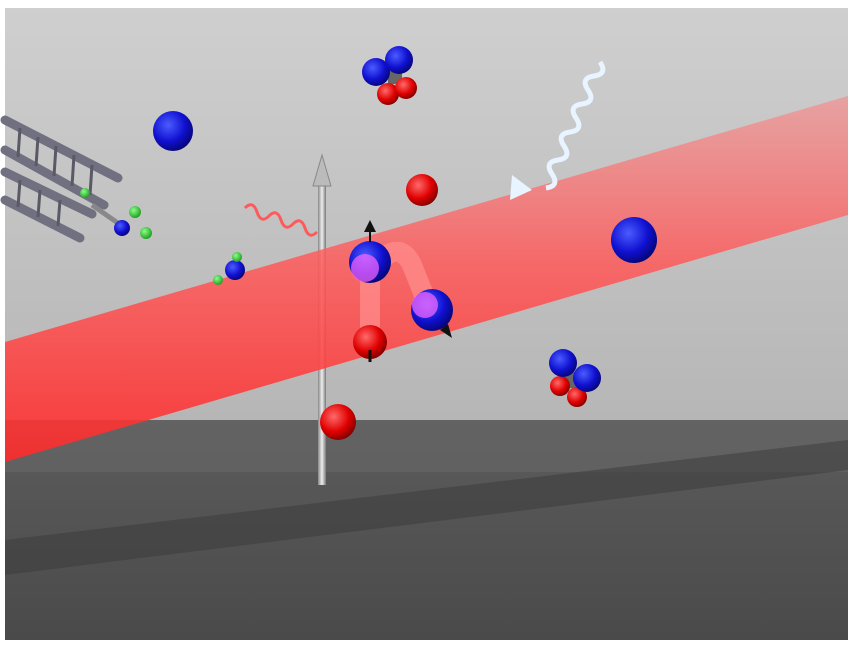 The image size is (853, 647). I want to click on red-photon, so click(281, 220).